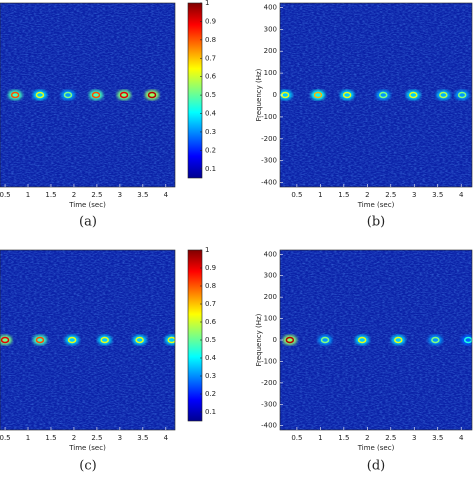  I want to click on colorbar, so click(195, 335).